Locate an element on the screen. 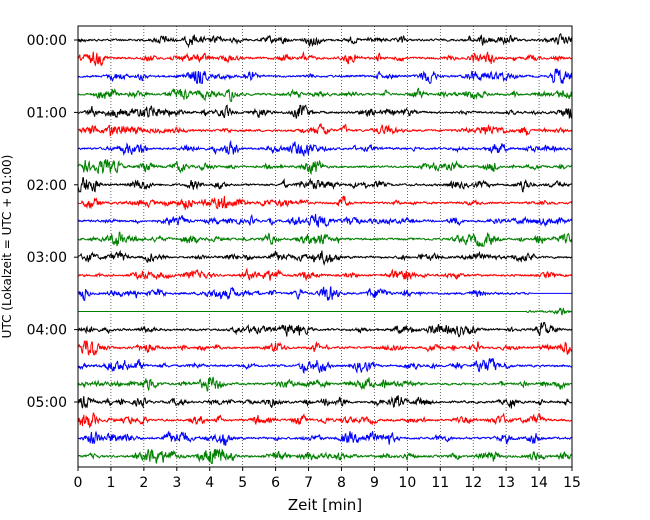 This screenshot has height=520, width=650. x-axis-ticks: 0 1 2 3 4 5 6 7 8 9 10 11 12 13 14 15 is located at coordinates (327, 479).